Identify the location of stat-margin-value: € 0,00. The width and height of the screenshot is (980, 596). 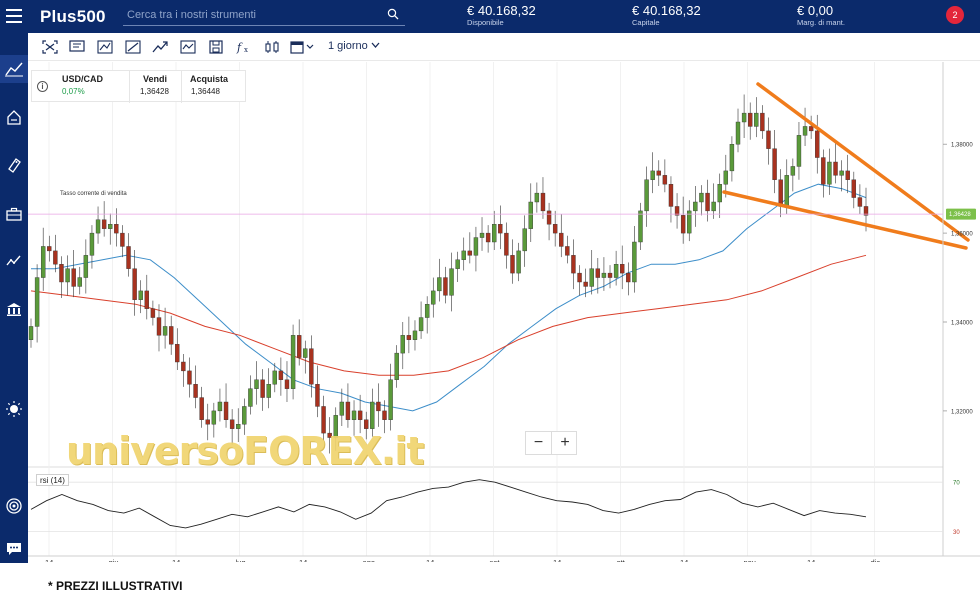
(815, 10).